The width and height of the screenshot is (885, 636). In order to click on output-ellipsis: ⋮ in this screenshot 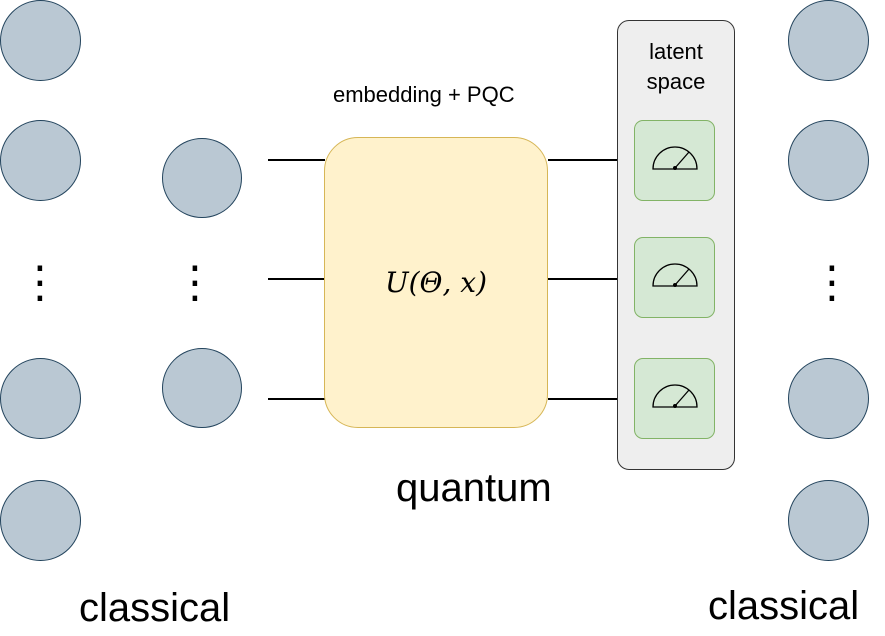, I will do `click(832, 282)`.